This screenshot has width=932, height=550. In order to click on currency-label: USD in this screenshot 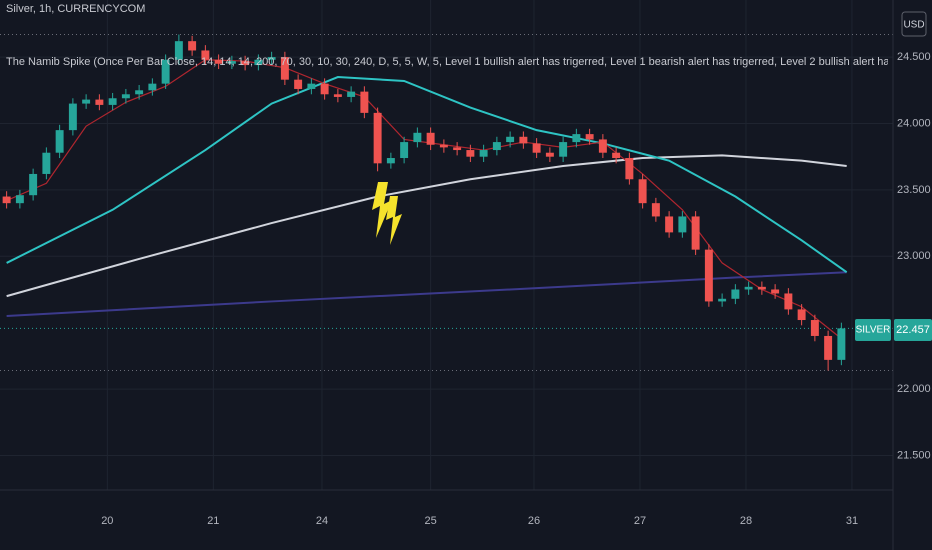, I will do `click(913, 25)`.